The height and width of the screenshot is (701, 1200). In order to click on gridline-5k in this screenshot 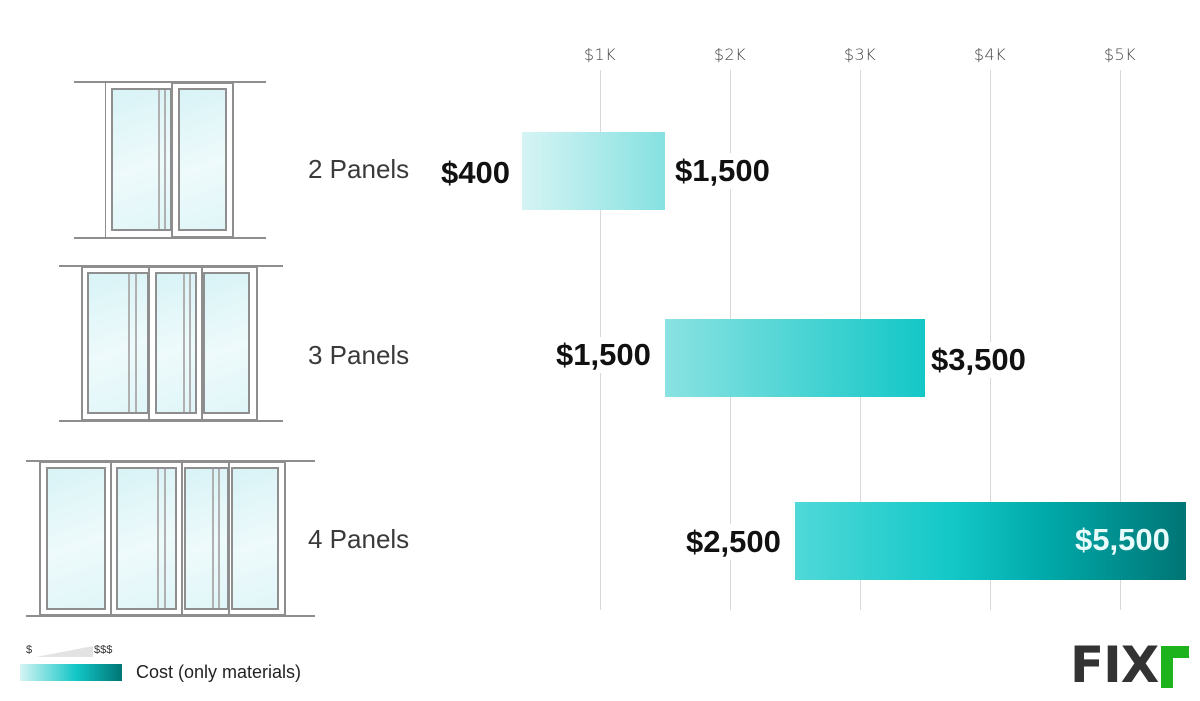, I will do `click(1120, 340)`.